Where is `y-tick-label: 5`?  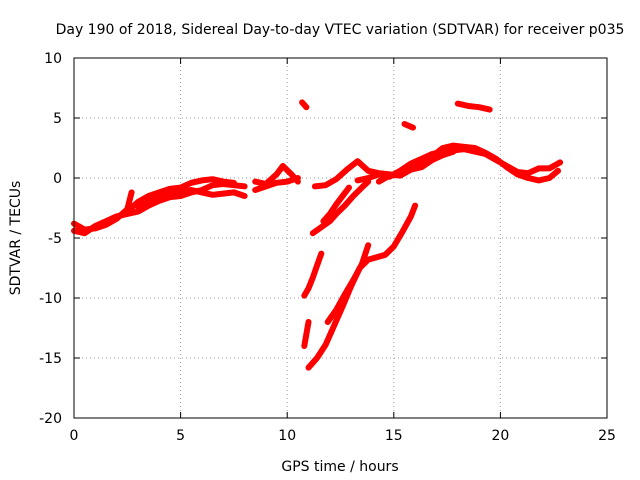
y-tick-label: 5 is located at coordinates (57, 119).